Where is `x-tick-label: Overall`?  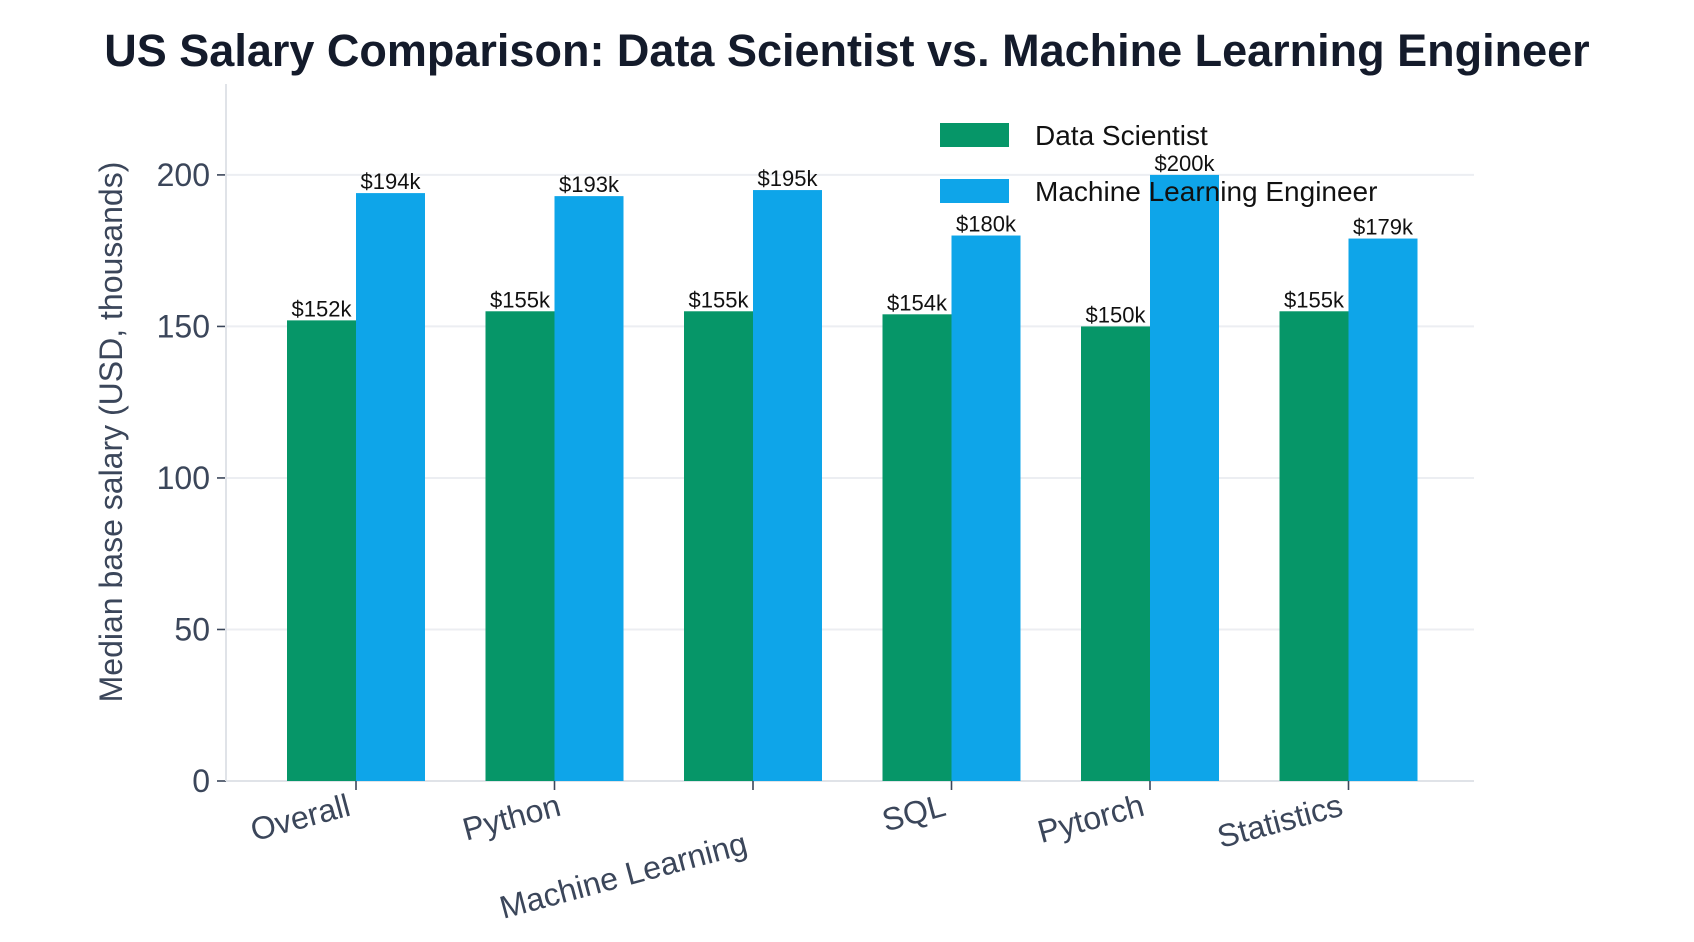
x-tick-label: Overall is located at coordinates (300, 817).